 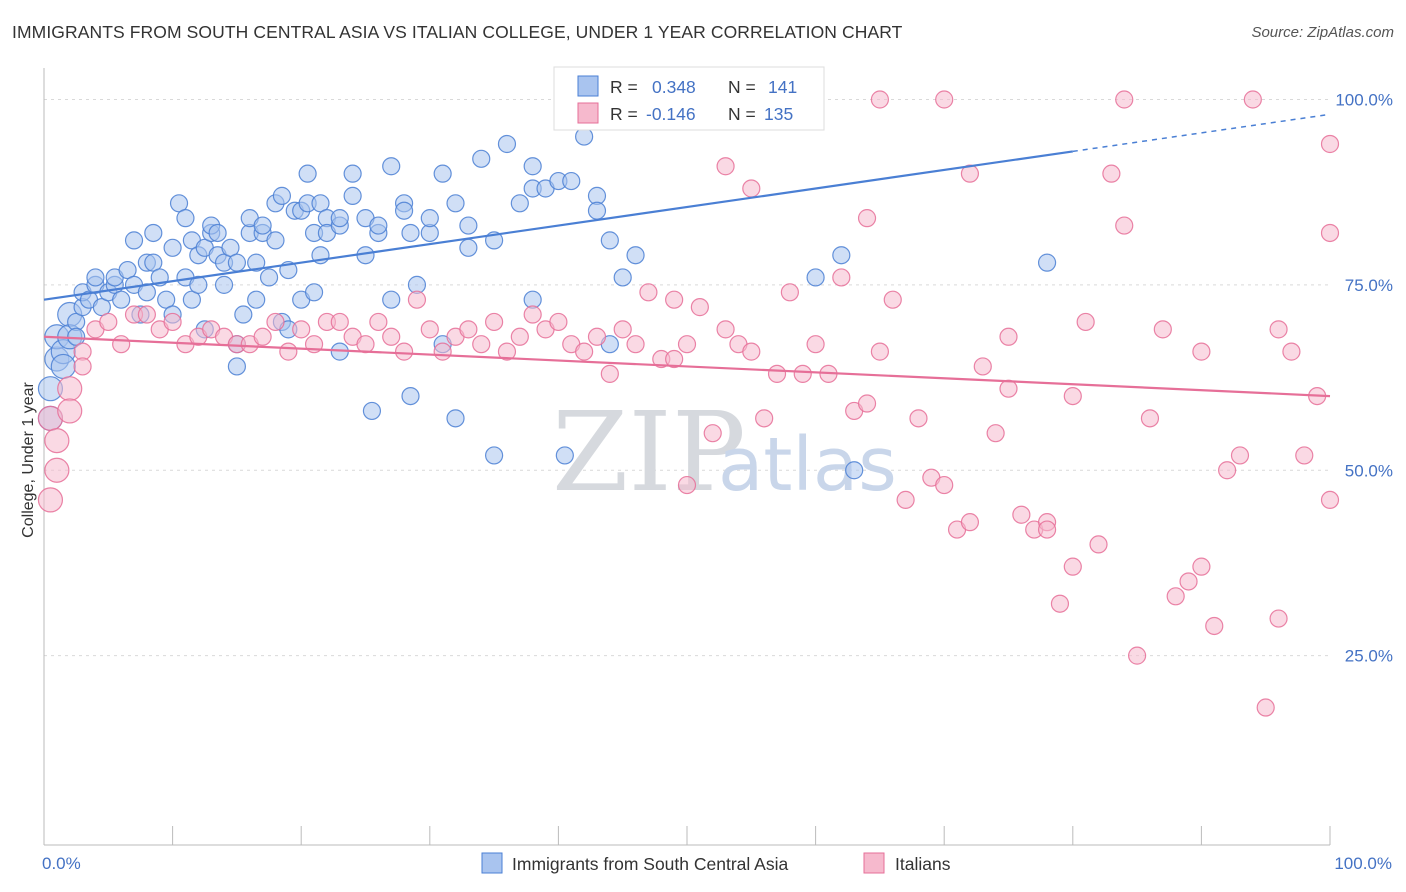 I want to click on legend-n-label-blue: N =, so click(x=742, y=87).